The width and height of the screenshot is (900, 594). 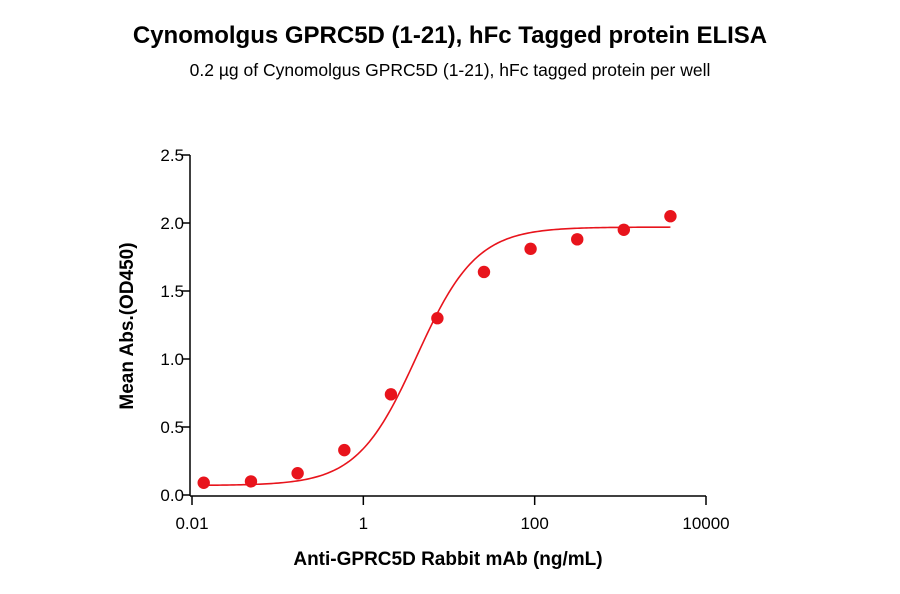 I want to click on y-axis-title: Mean Abs.(OD450), so click(x=127, y=325).